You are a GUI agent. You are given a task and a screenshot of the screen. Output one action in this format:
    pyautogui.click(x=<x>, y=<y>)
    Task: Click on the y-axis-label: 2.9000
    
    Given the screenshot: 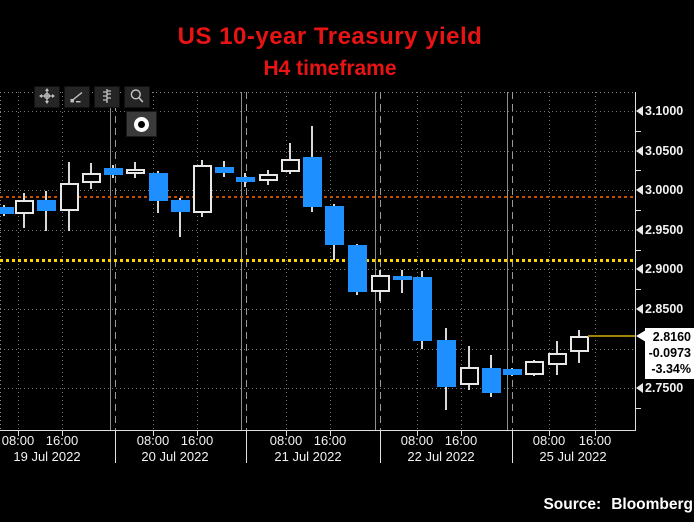 What is the action you would take?
    pyautogui.click(x=659, y=269)
    